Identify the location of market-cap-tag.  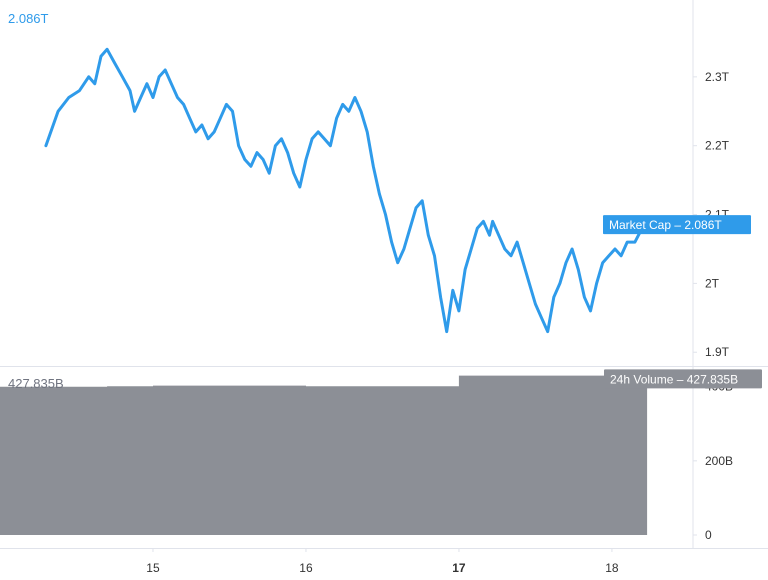
(677, 225).